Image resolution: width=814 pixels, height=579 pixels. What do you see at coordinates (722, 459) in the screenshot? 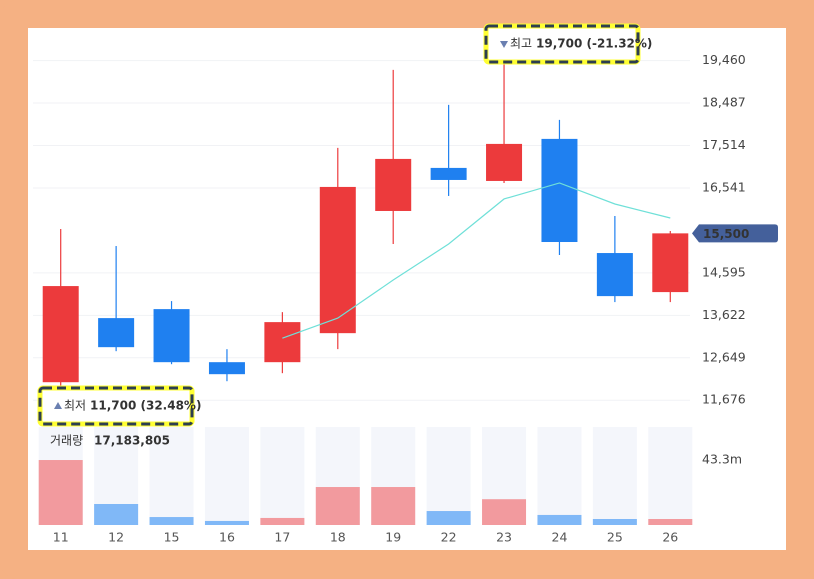
I see `y-tick-label: 43.3m` at bounding box center [722, 459].